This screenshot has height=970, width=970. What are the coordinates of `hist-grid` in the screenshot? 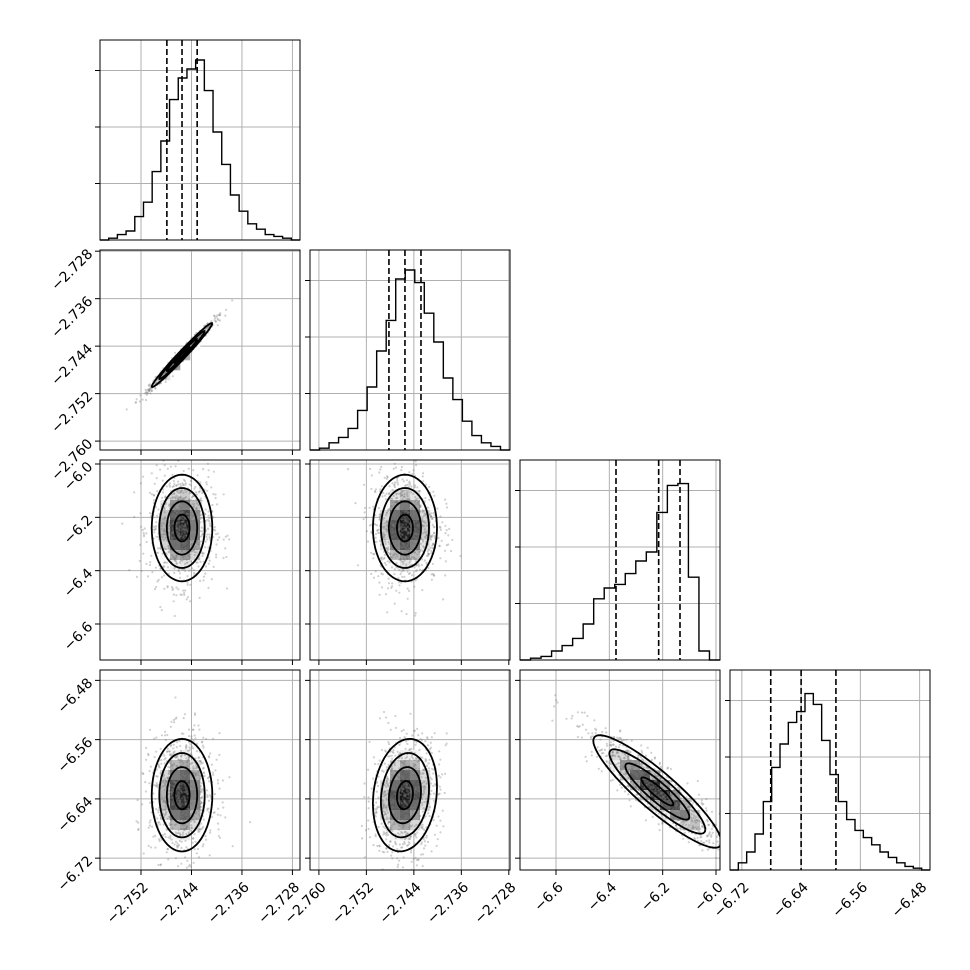 It's located at (620, 560).